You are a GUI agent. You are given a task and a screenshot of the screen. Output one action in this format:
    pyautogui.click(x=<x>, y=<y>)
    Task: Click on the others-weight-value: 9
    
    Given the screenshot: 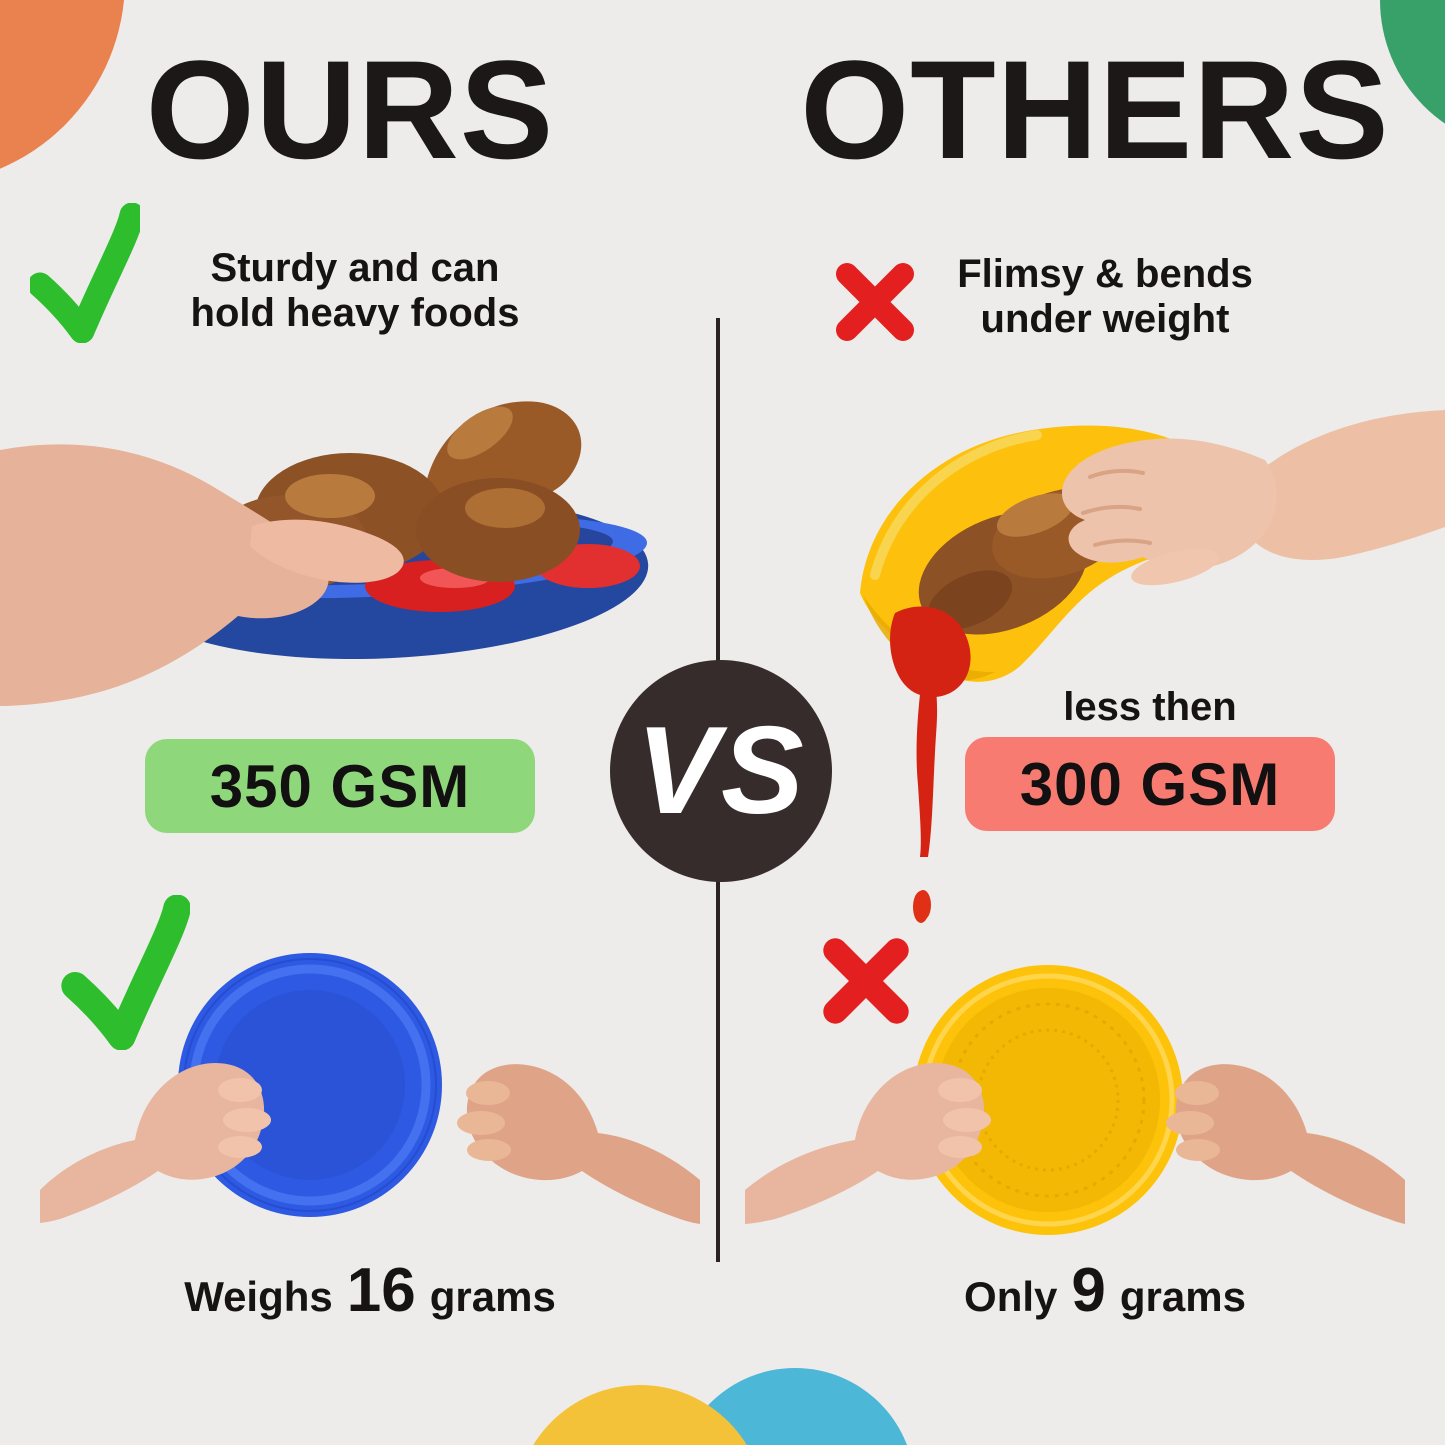 What is the action you would take?
    pyautogui.click(x=1088, y=1290)
    